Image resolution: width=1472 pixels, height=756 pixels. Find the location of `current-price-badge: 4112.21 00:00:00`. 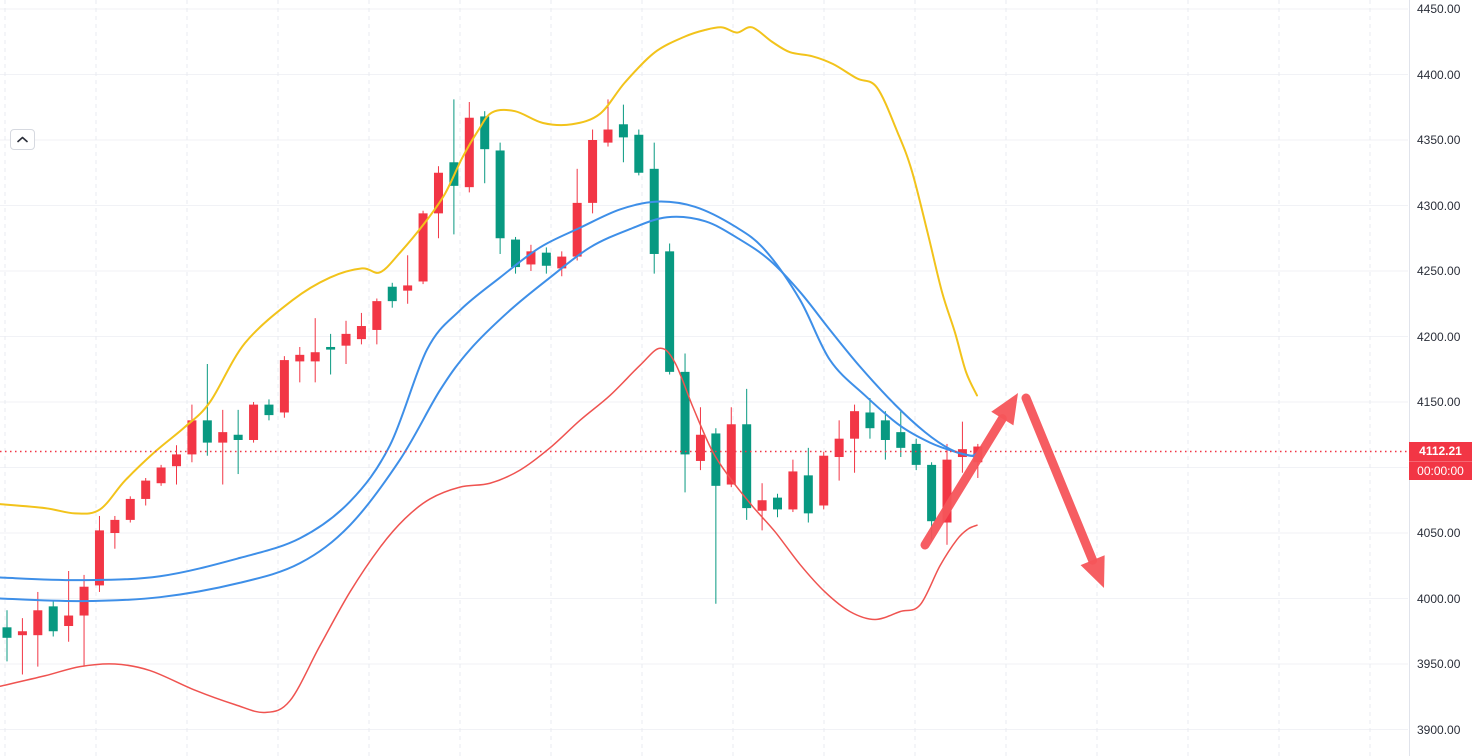

current-price-badge: 4112.21 00:00:00 is located at coordinates (1440, 460).